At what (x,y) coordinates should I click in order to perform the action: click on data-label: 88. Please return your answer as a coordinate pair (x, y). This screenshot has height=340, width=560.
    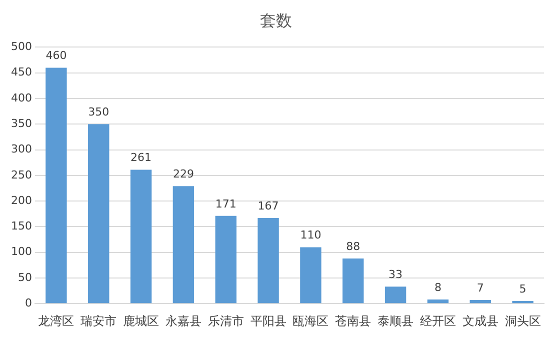
    Looking at the image, I should click on (353, 246).